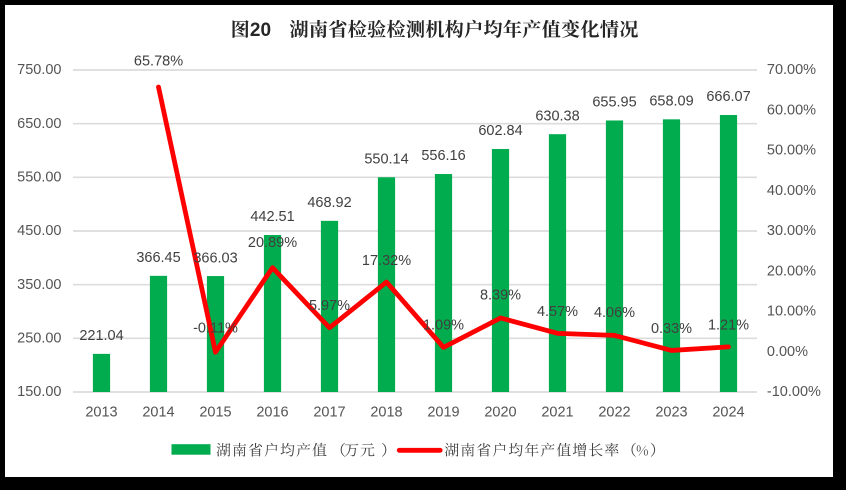 Image resolution: width=846 pixels, height=490 pixels. Describe the element at coordinates (557, 116) in the screenshot. I see `svg-text: 630.38` at that location.